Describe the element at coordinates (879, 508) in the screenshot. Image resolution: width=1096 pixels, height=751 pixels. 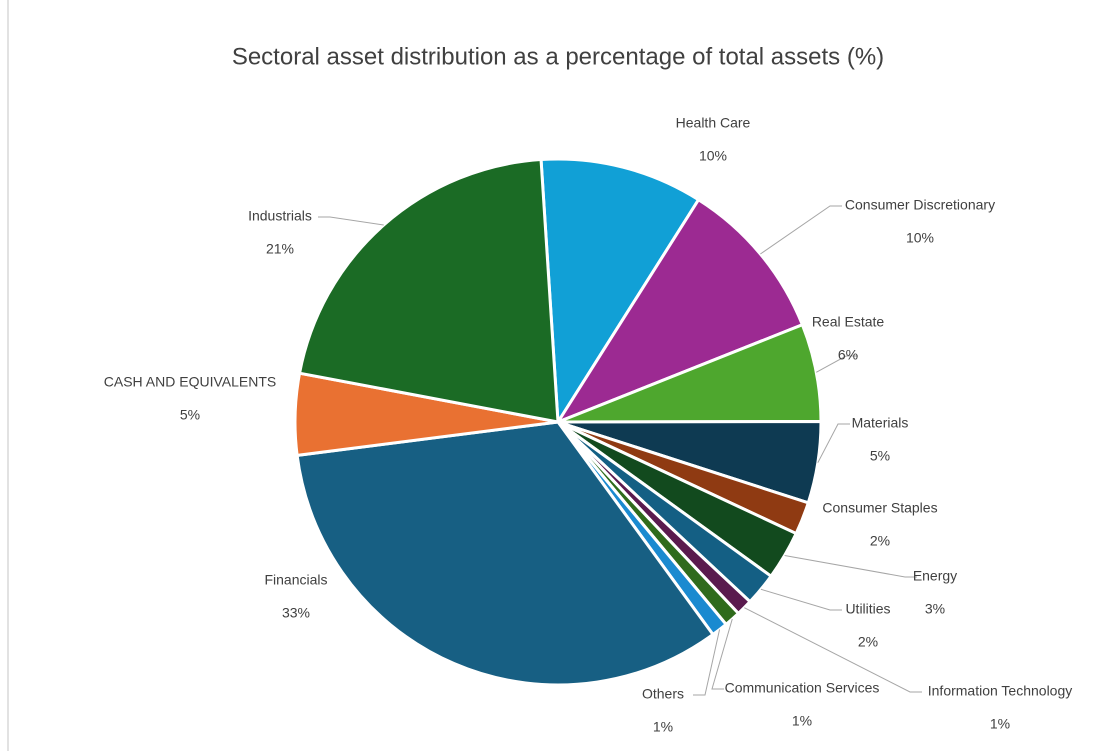
I see `category-label: Consumer Staples` at that location.